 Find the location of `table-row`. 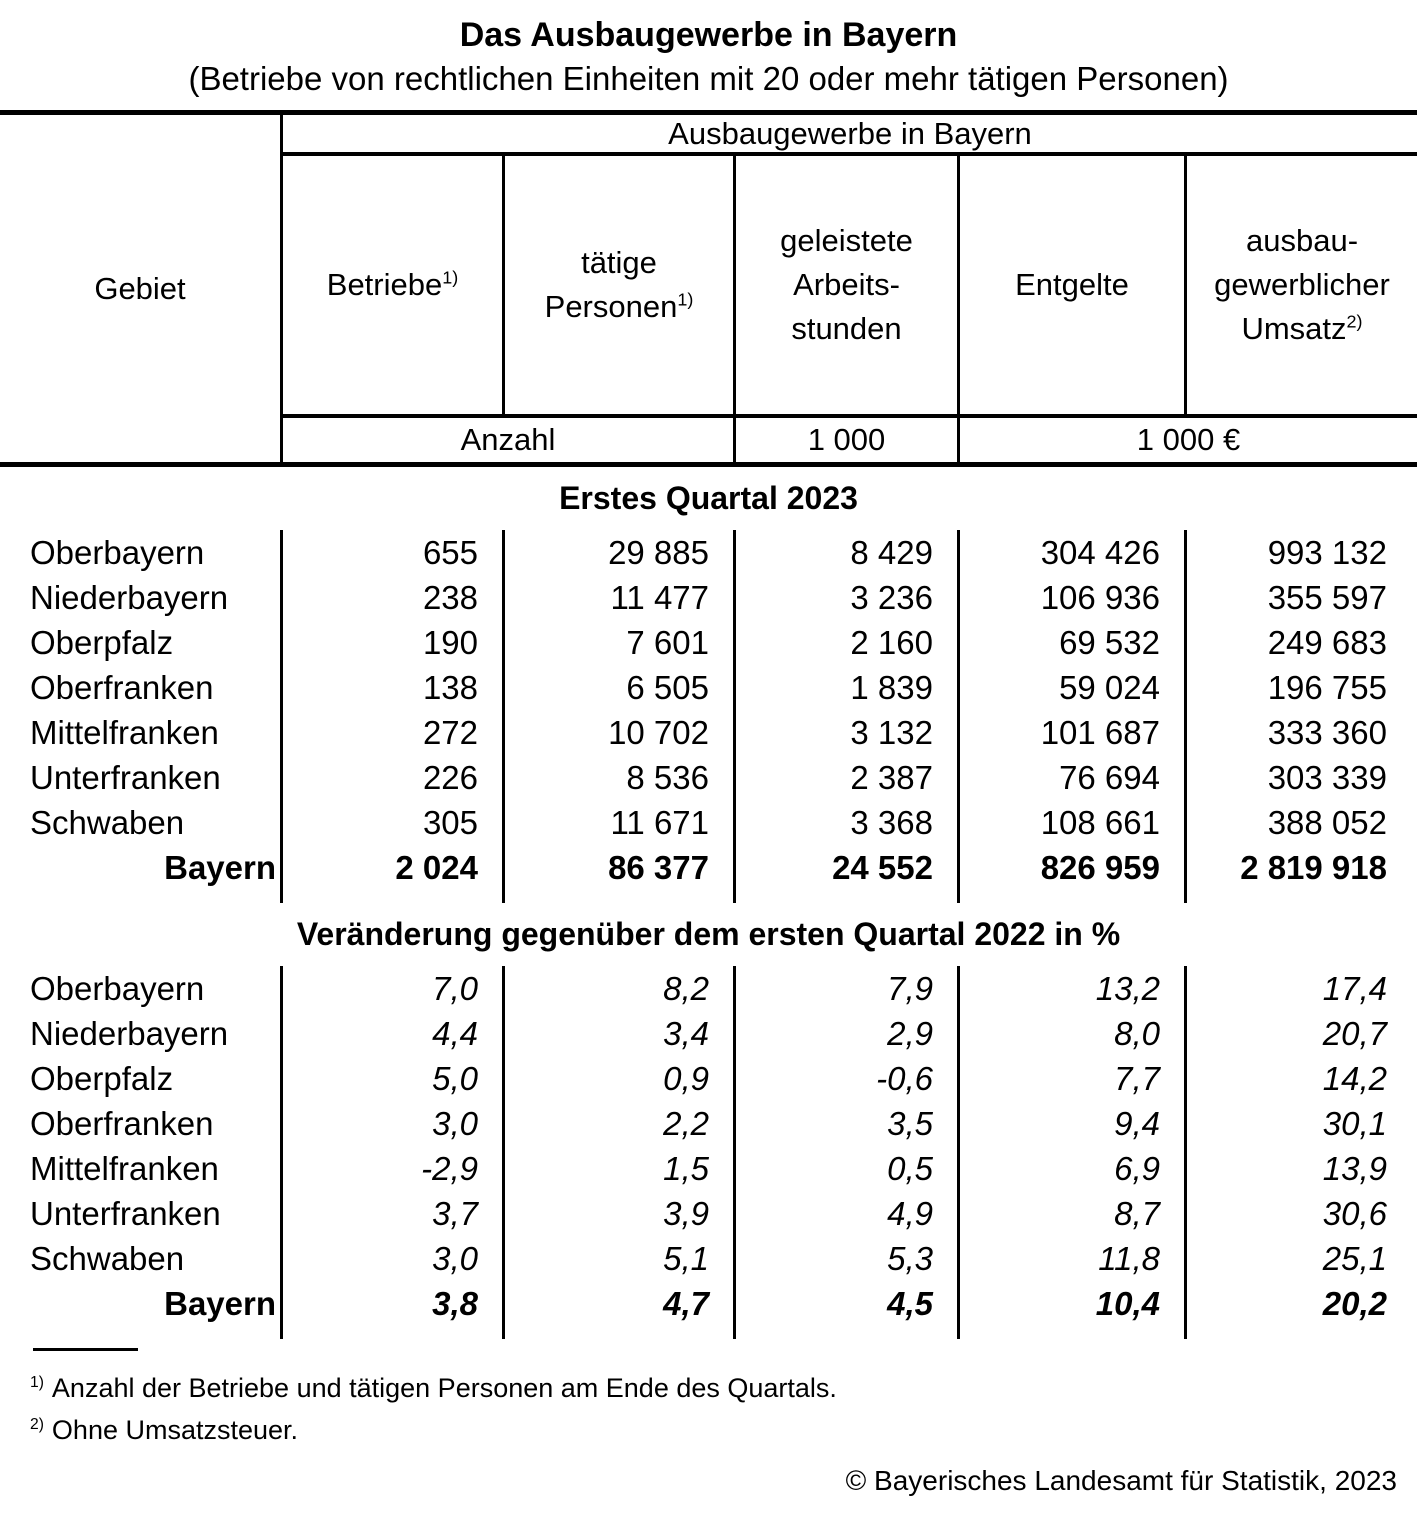

table-row is located at coordinates (708, 896).